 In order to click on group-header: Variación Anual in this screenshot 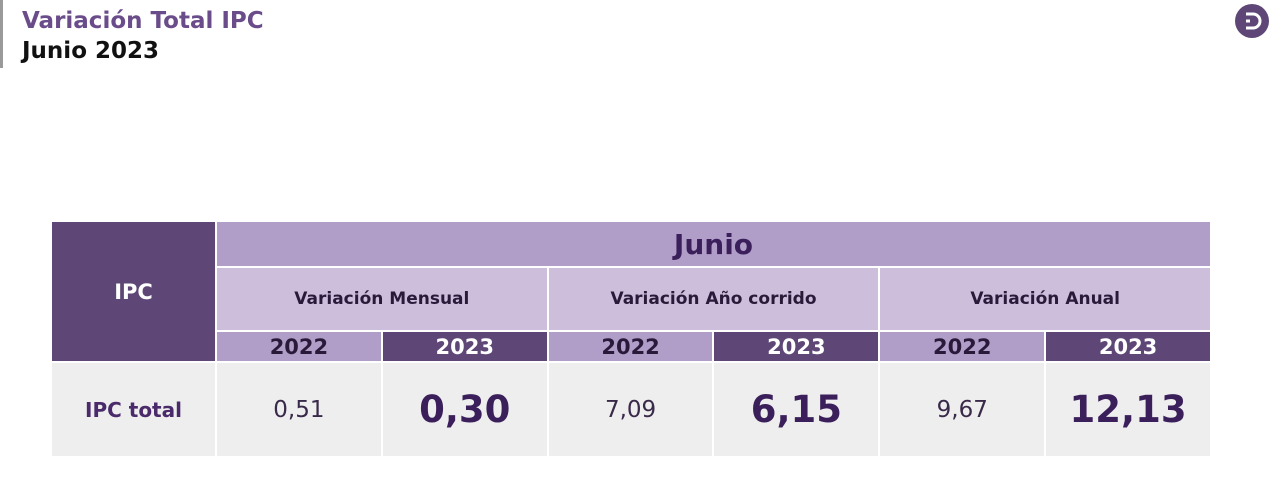, I will do `click(1045, 299)`.